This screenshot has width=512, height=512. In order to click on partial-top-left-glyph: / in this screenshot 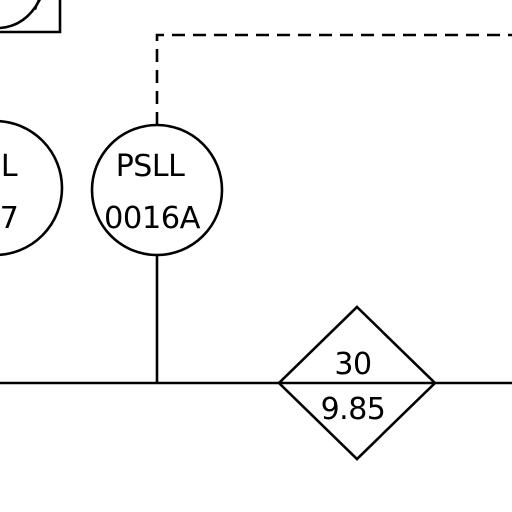, I will do `click(39, 7)`.